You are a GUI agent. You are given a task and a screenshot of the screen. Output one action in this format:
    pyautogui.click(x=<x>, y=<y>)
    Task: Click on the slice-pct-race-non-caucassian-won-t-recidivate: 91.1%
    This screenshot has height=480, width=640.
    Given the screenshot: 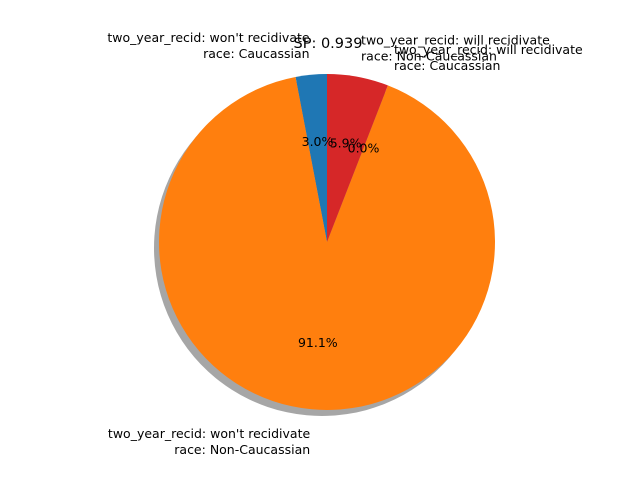 What is the action you would take?
    pyautogui.click(x=318, y=342)
    